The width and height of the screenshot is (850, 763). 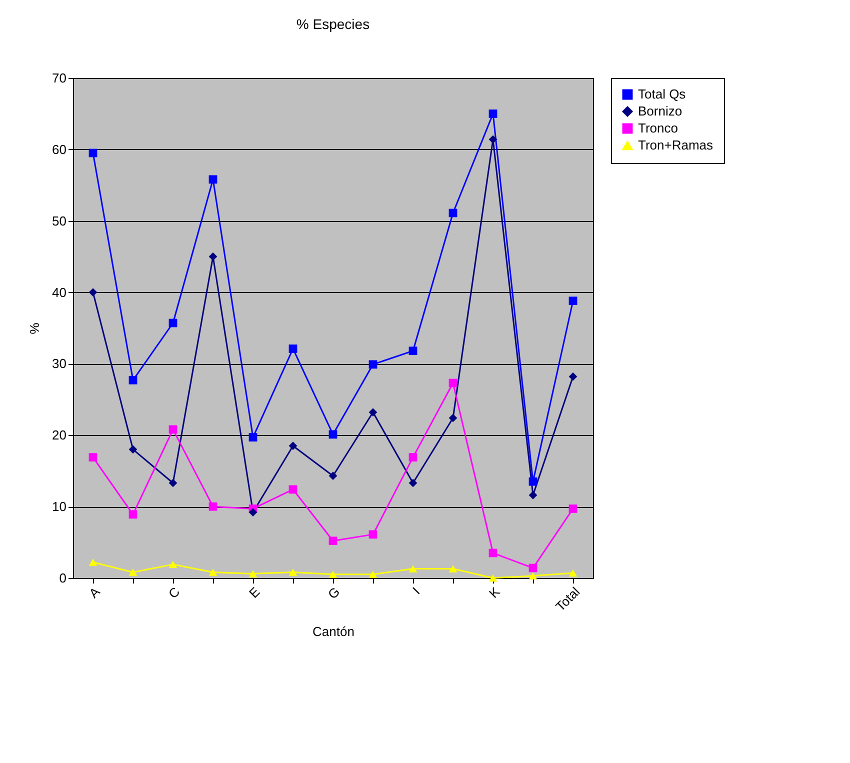 I want to click on y-tick-label: 40, so click(x=59, y=292).